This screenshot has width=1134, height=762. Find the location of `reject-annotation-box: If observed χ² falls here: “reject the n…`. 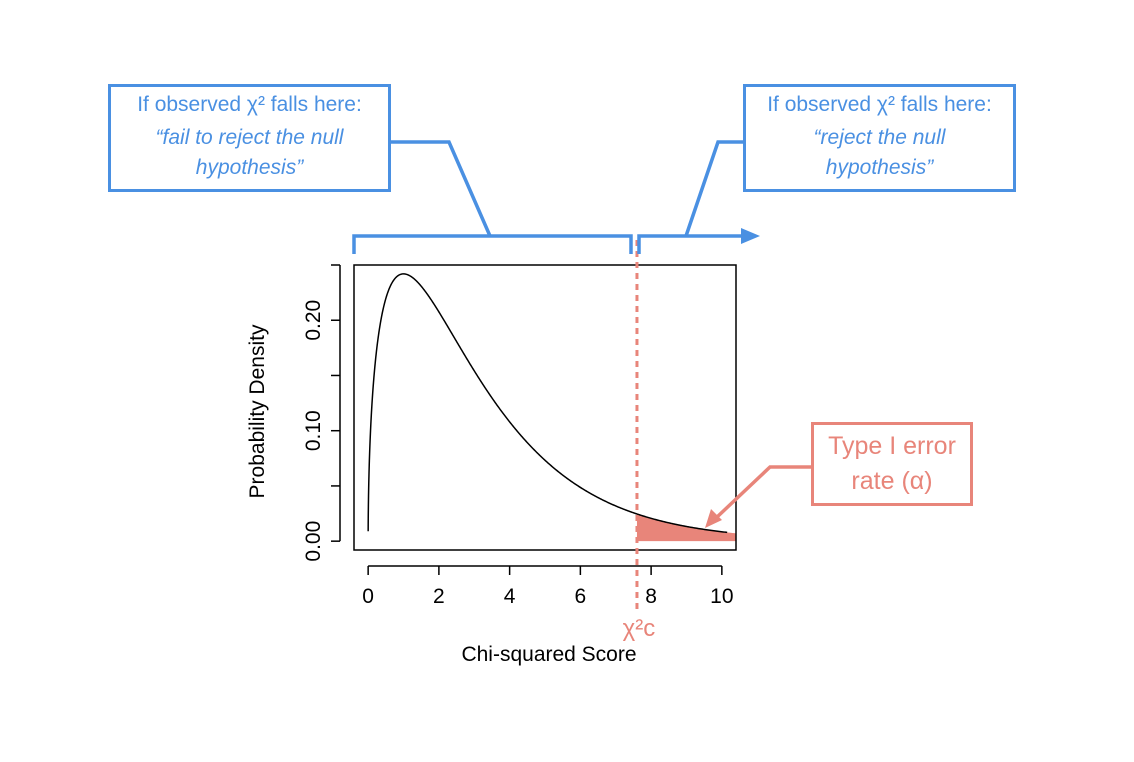

reject-annotation-box: If observed χ² falls here: “reject the n… is located at coordinates (879, 138).